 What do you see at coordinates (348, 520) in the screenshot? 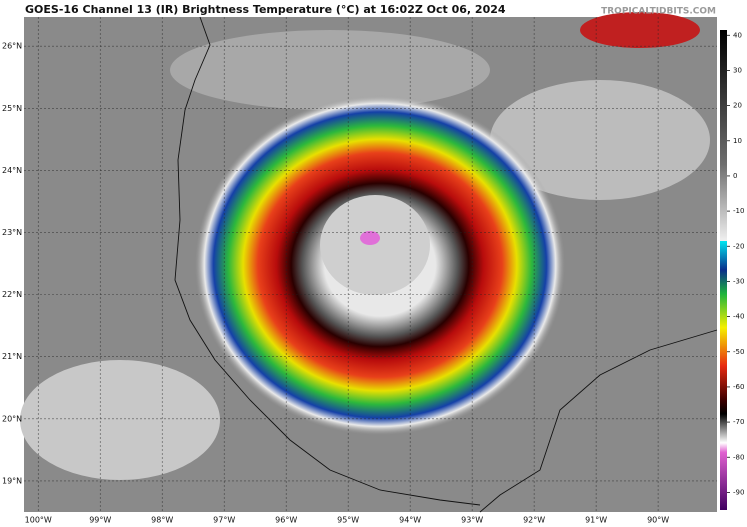
I see `lon-label: 95°W` at bounding box center [348, 520].